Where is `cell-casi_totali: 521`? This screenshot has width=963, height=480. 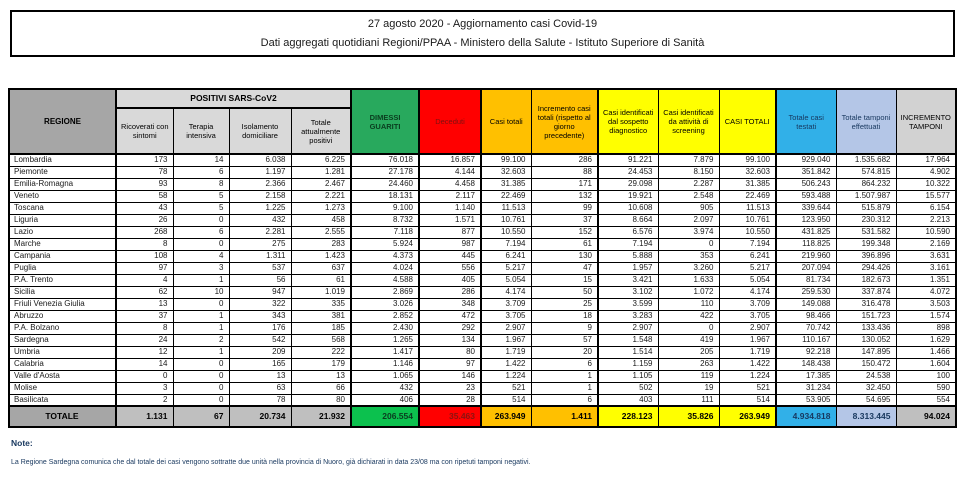
cell-casi_totali: 521 is located at coordinates (506, 388).